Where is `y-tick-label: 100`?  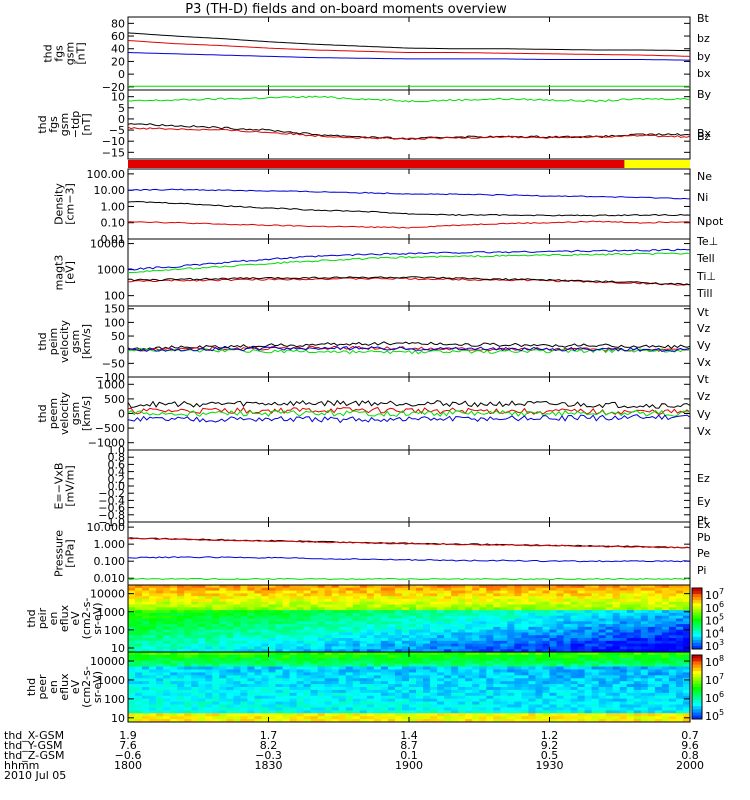 y-tick-label: 100 is located at coordinates (114, 296).